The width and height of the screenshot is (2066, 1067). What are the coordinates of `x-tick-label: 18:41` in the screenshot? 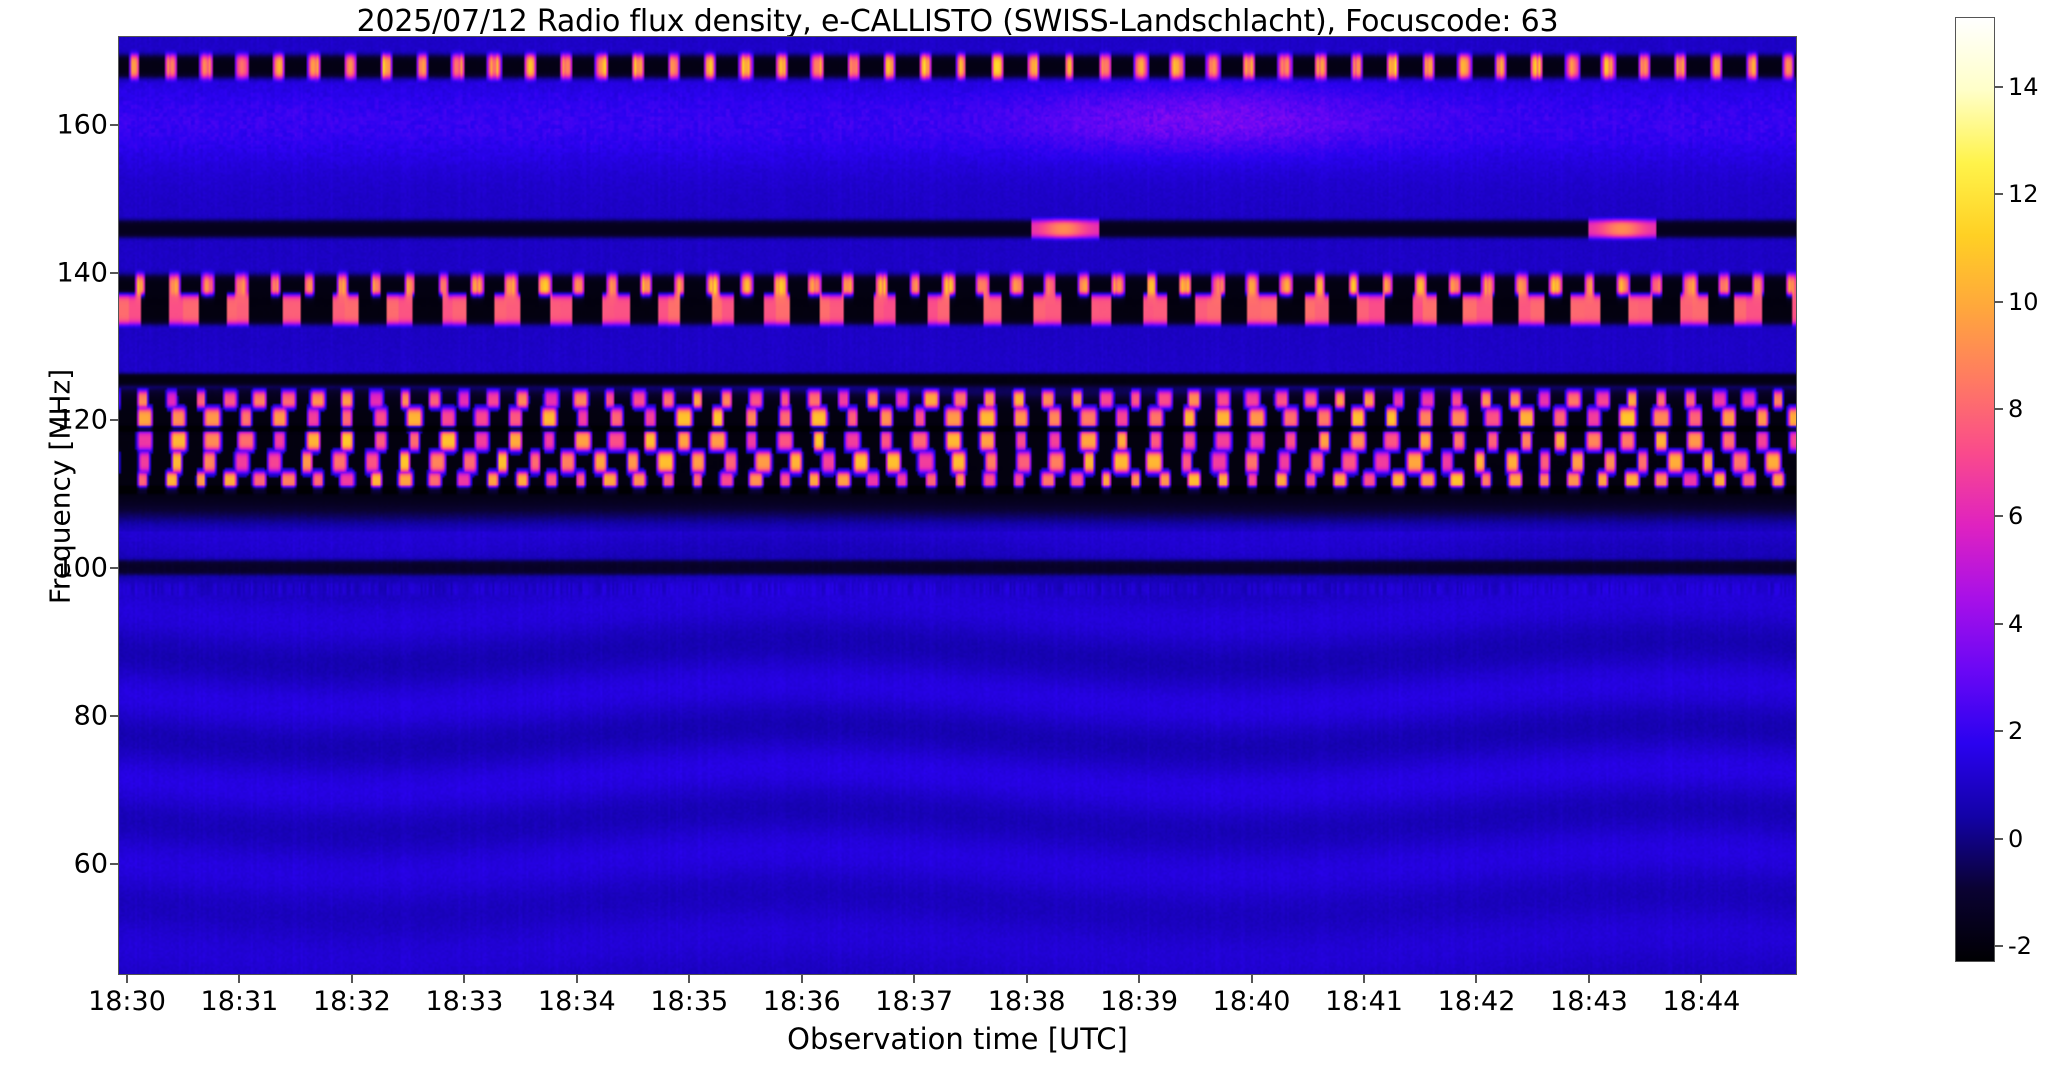 It's located at (1364, 1001).